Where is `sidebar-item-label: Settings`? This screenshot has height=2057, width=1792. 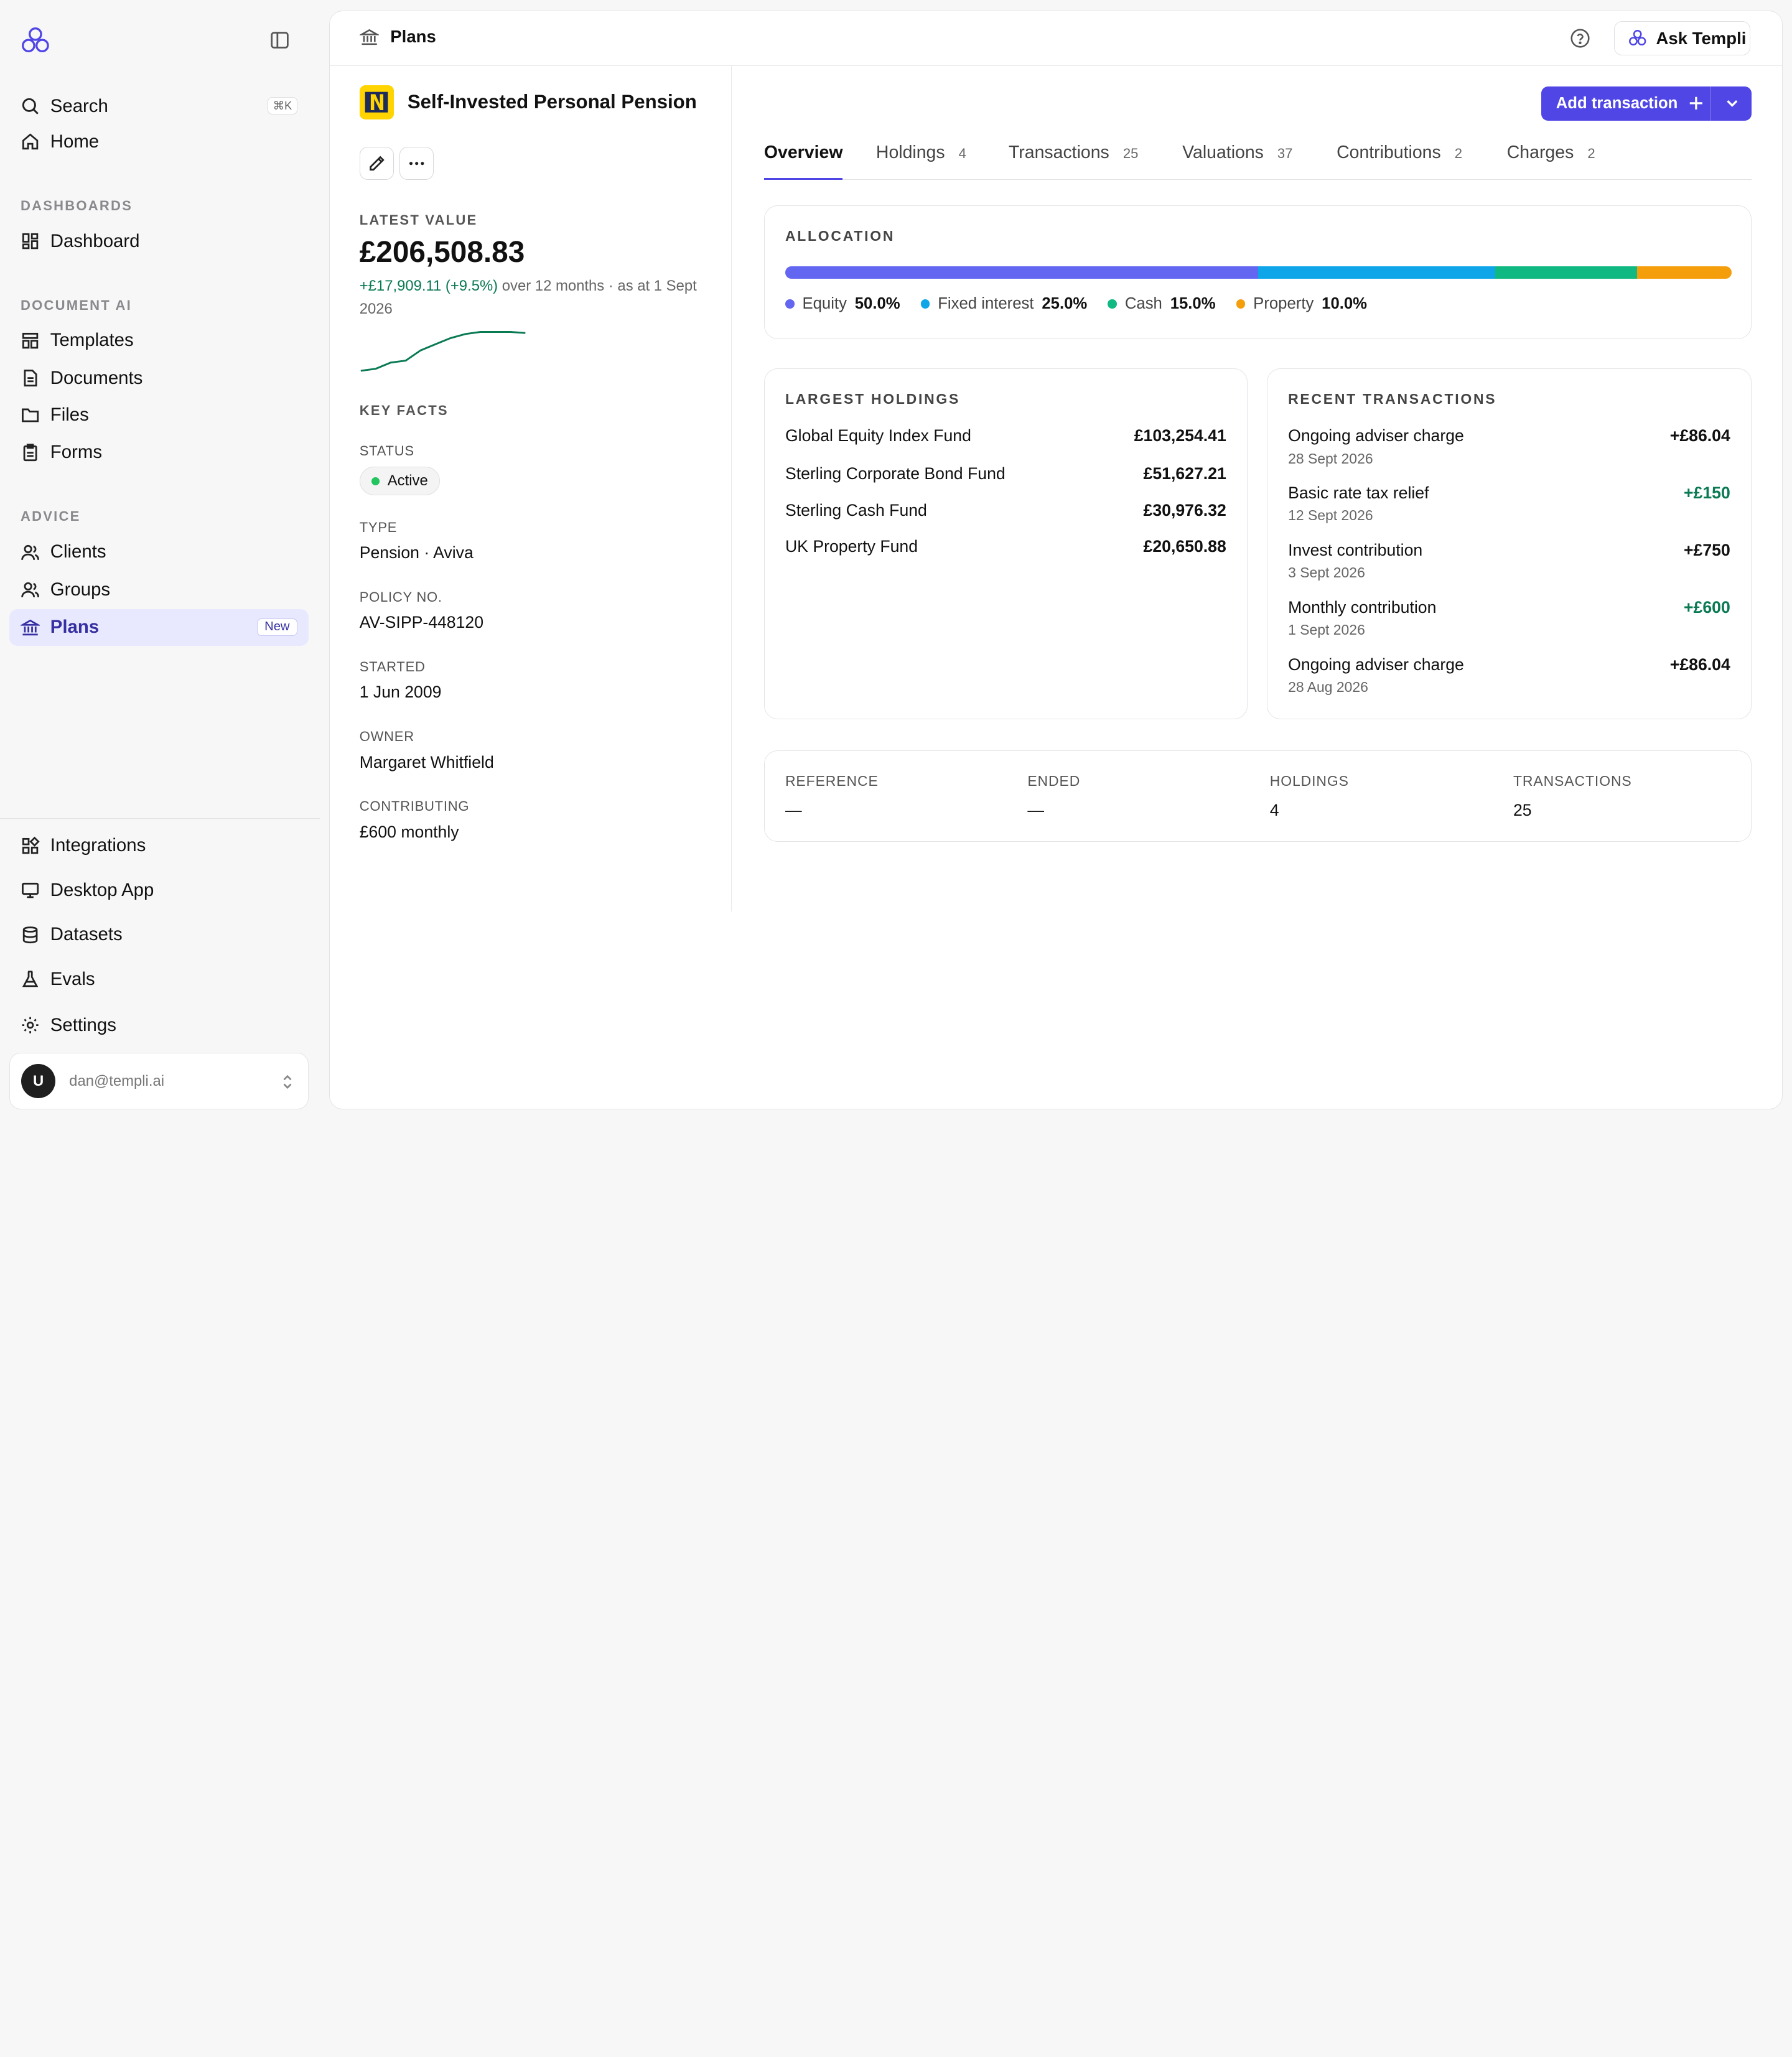
sidebar-item-label: Settings is located at coordinates (83, 1024).